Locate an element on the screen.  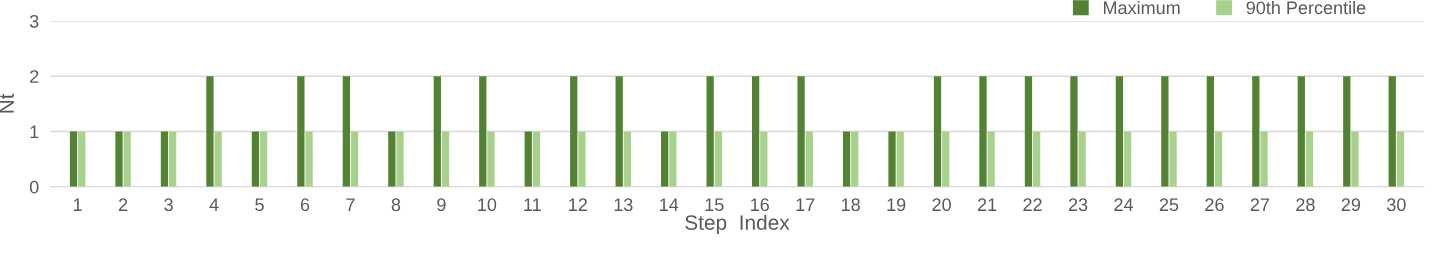
x-tick-label: 9 is located at coordinates (441, 205).